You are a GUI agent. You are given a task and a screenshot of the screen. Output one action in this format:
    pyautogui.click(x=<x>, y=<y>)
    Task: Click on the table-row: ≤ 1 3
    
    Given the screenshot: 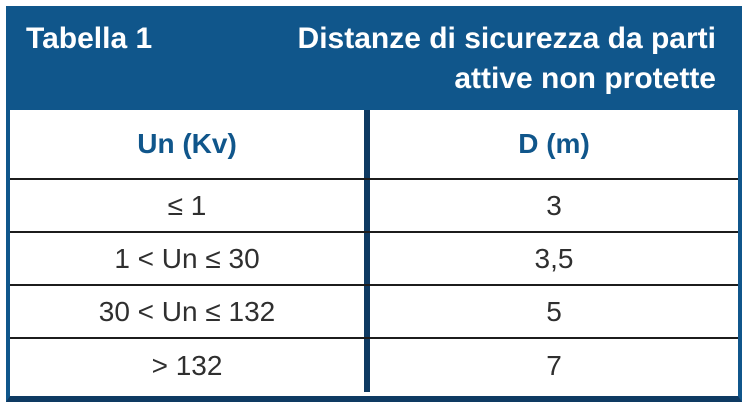 What is the action you would take?
    pyautogui.click(x=374, y=206)
    